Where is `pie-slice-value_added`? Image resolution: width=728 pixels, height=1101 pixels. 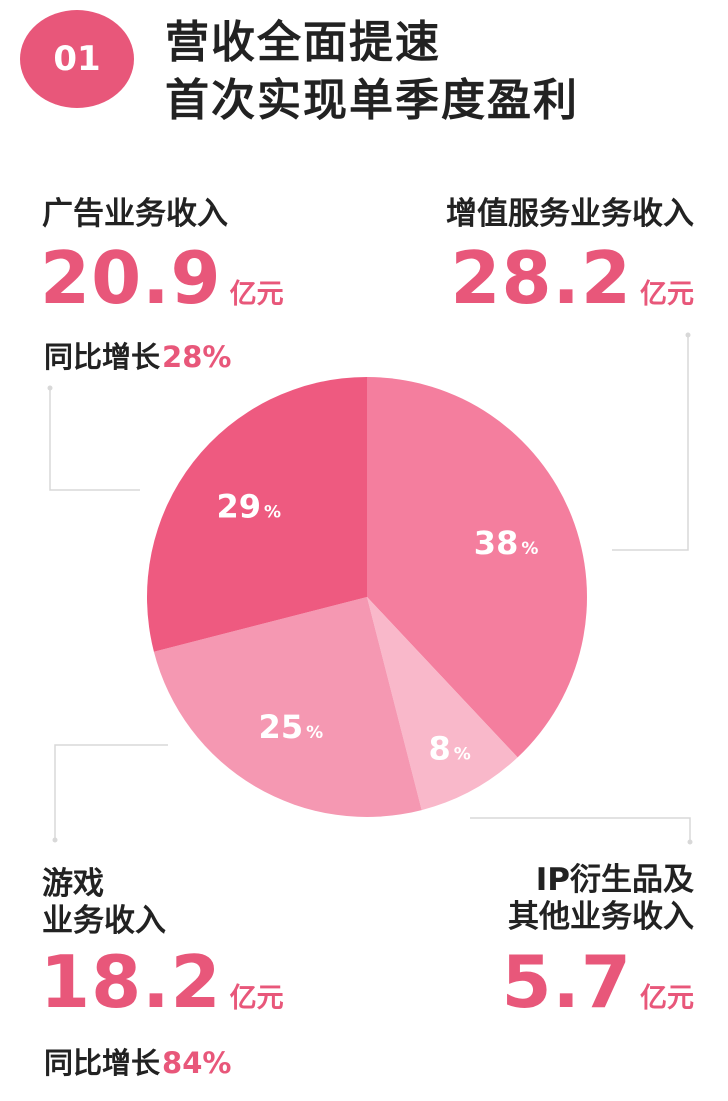 pie-slice-value_added is located at coordinates (477, 567).